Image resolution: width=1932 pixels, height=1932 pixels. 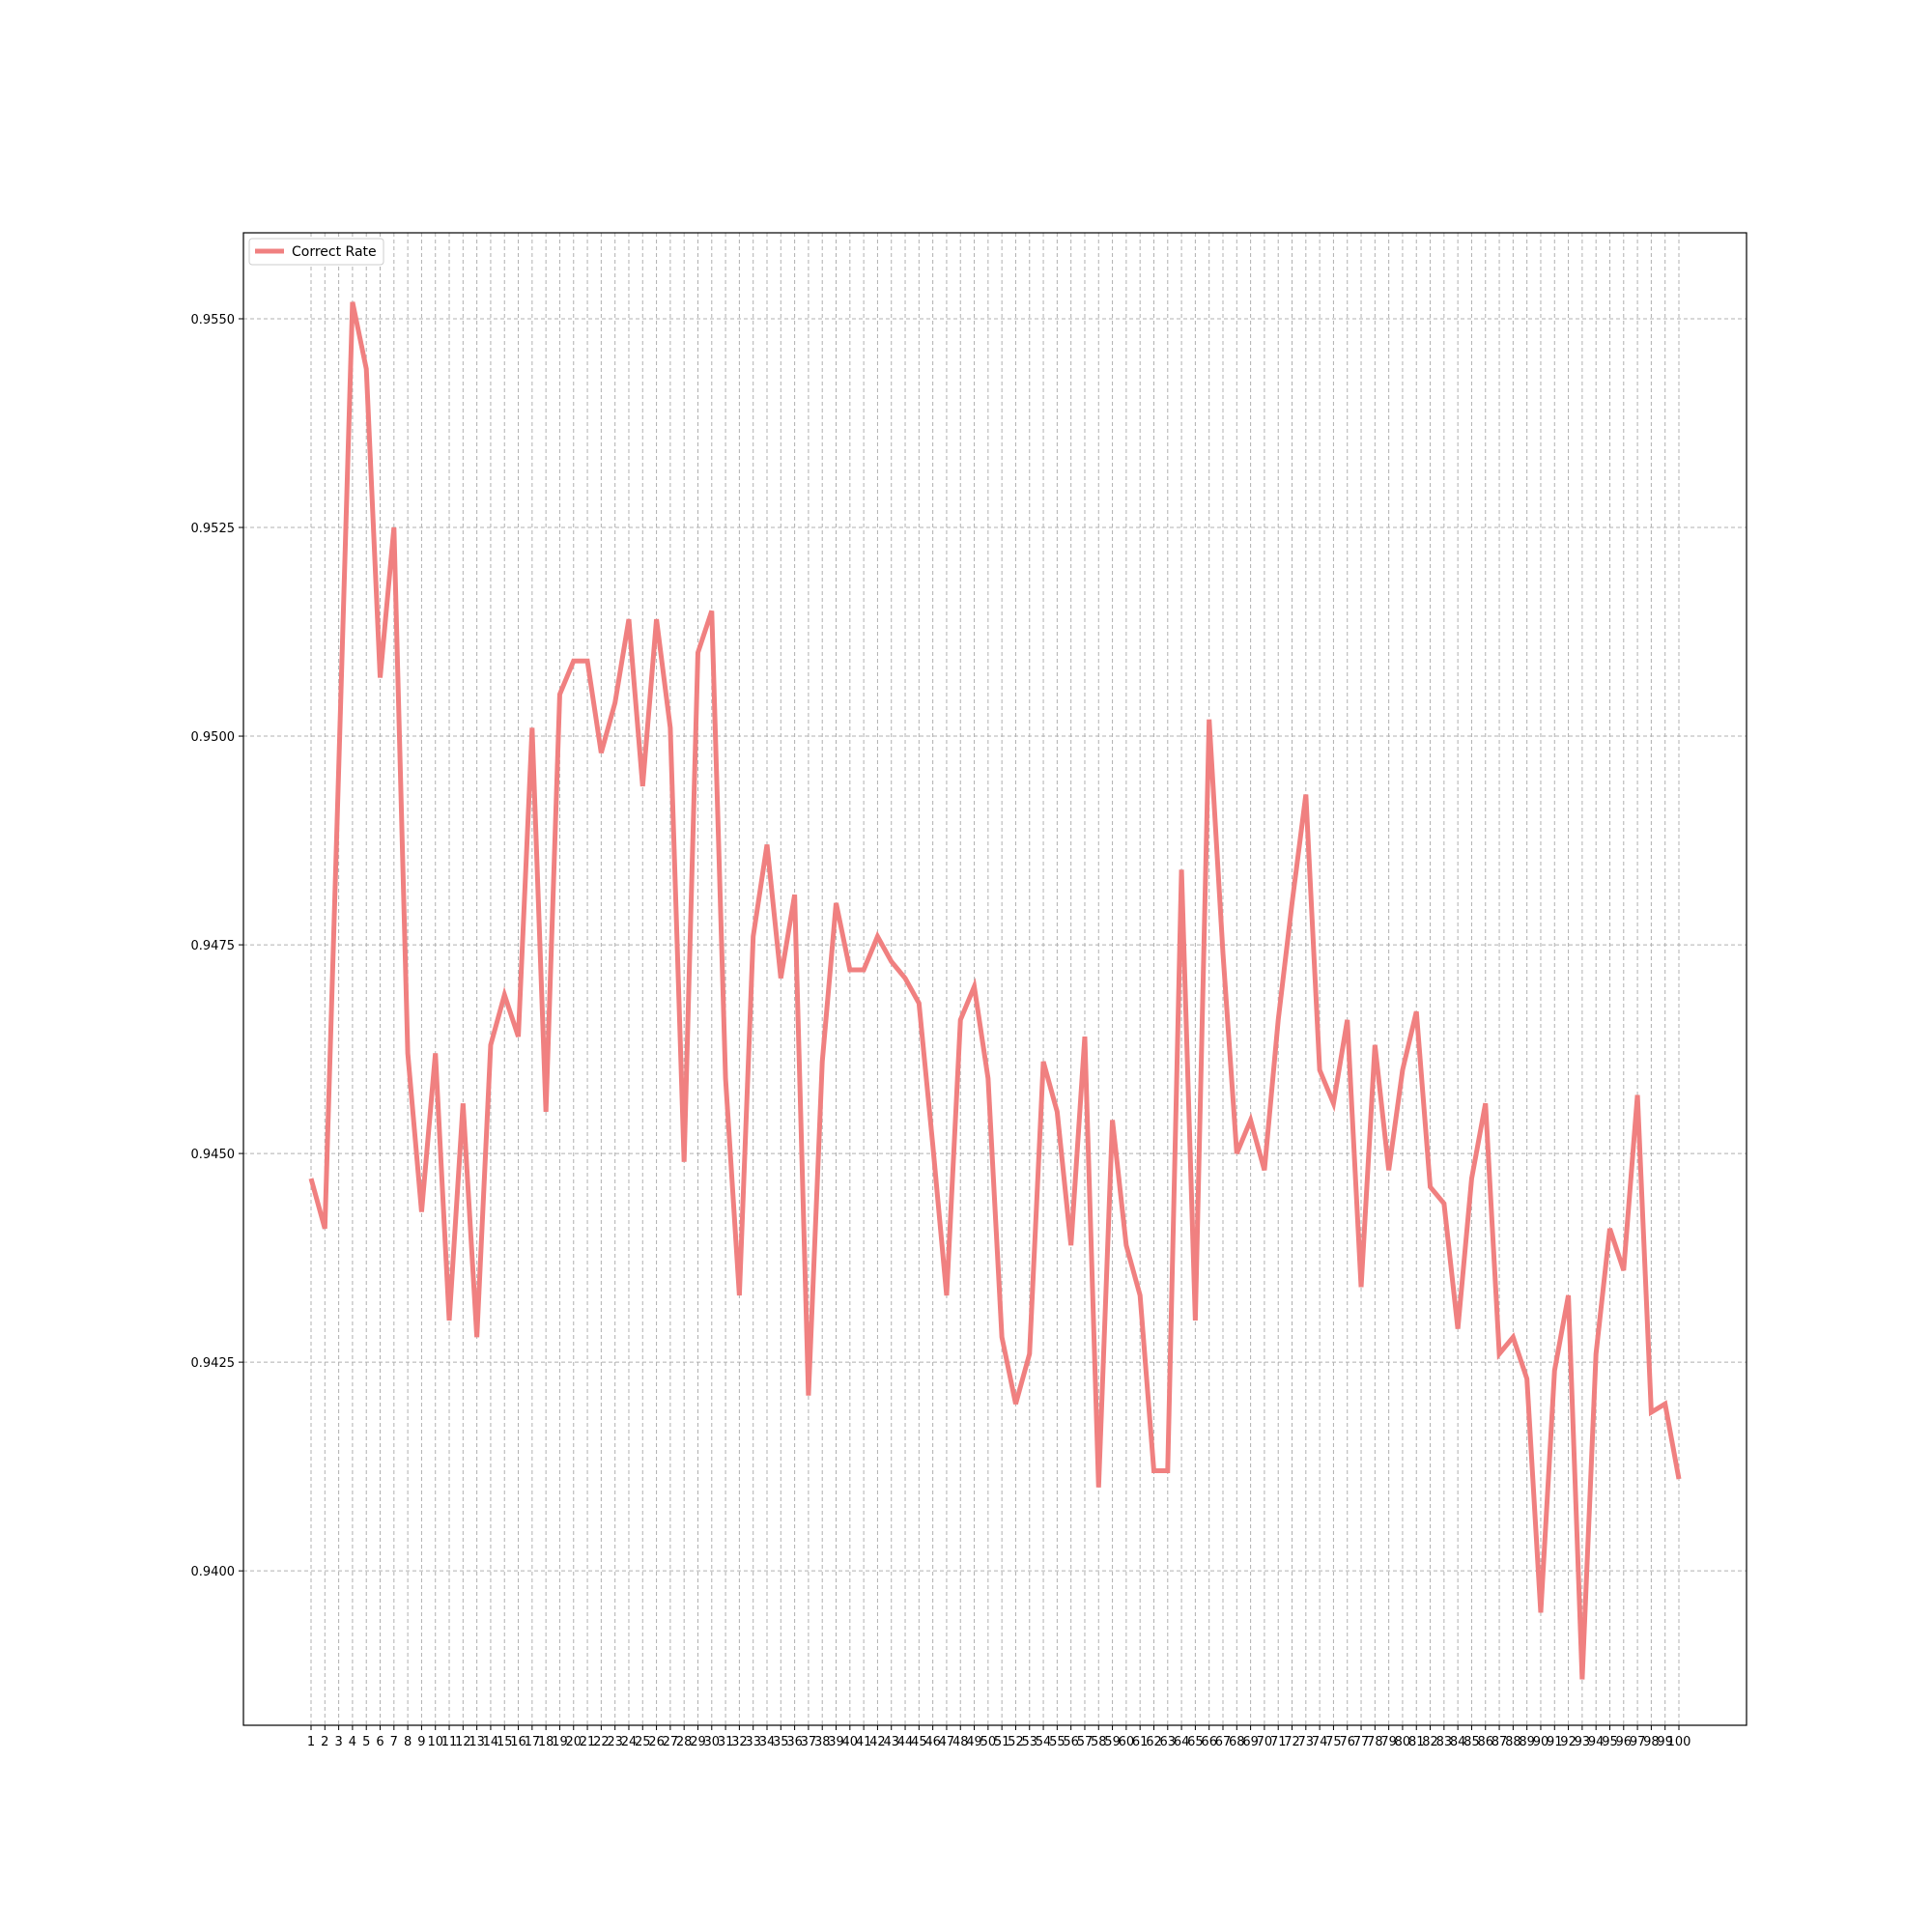 I want to click on x-tick-label: 54, so click(x=1044, y=1742).